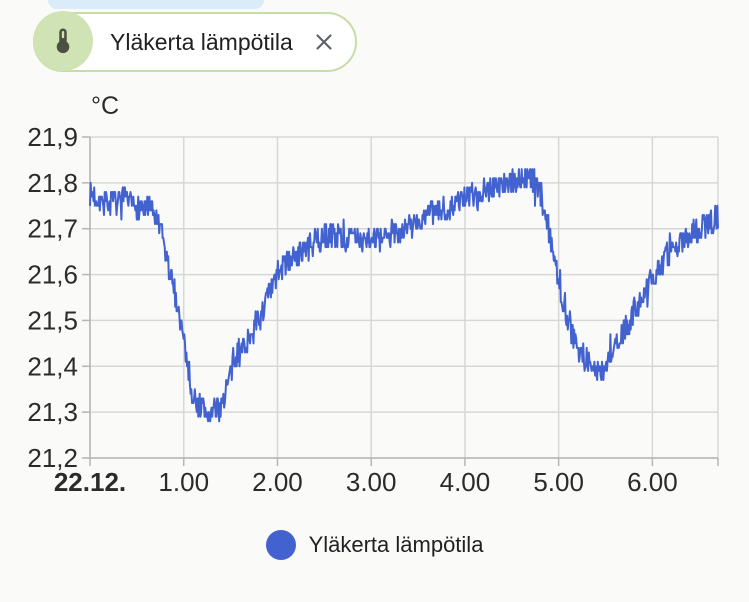  I want to click on x-tick-label: 2.00, so click(277, 482).